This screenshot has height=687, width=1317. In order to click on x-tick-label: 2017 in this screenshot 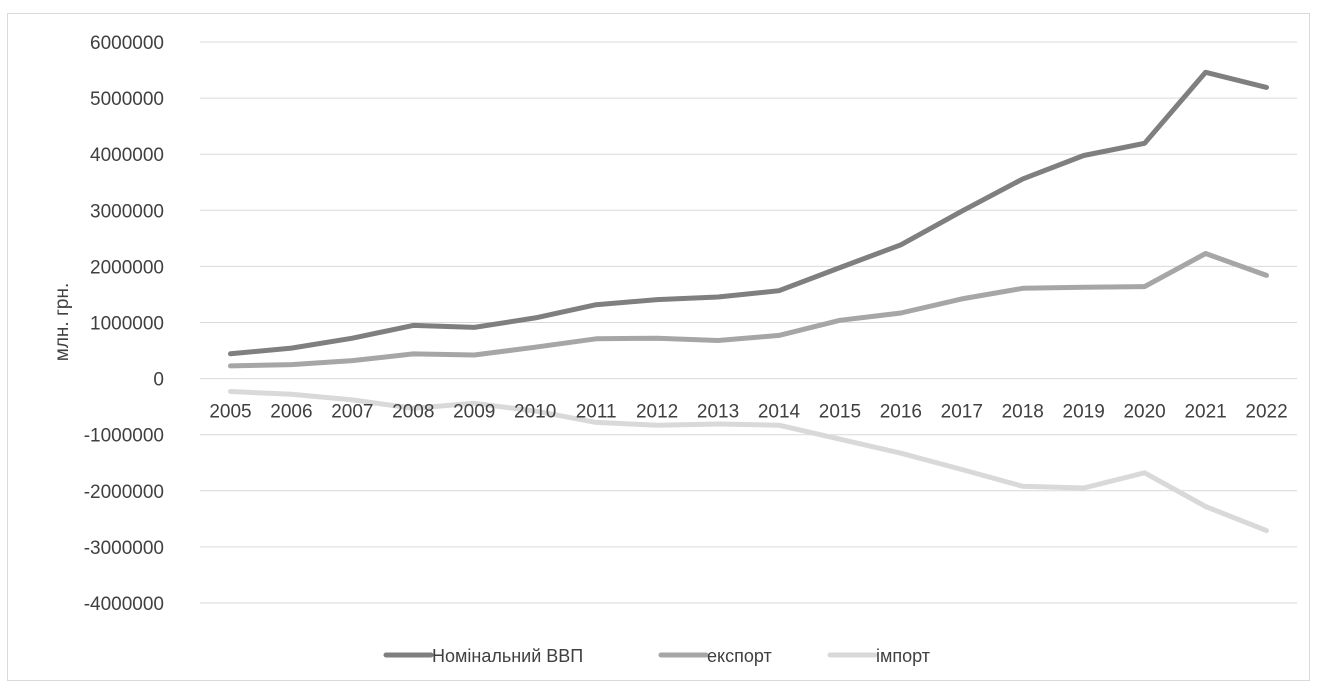, I will do `click(962, 412)`.